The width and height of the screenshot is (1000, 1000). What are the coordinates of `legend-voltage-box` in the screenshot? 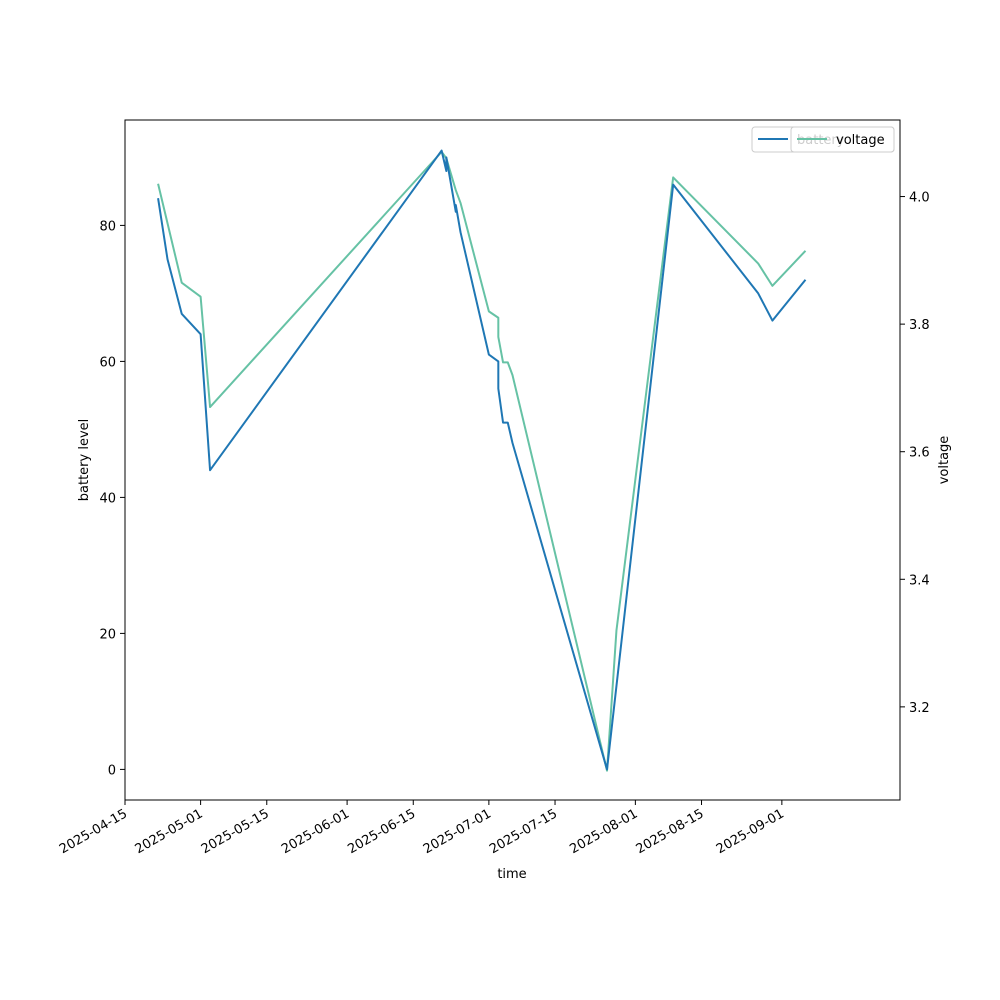 It's located at (842, 139).